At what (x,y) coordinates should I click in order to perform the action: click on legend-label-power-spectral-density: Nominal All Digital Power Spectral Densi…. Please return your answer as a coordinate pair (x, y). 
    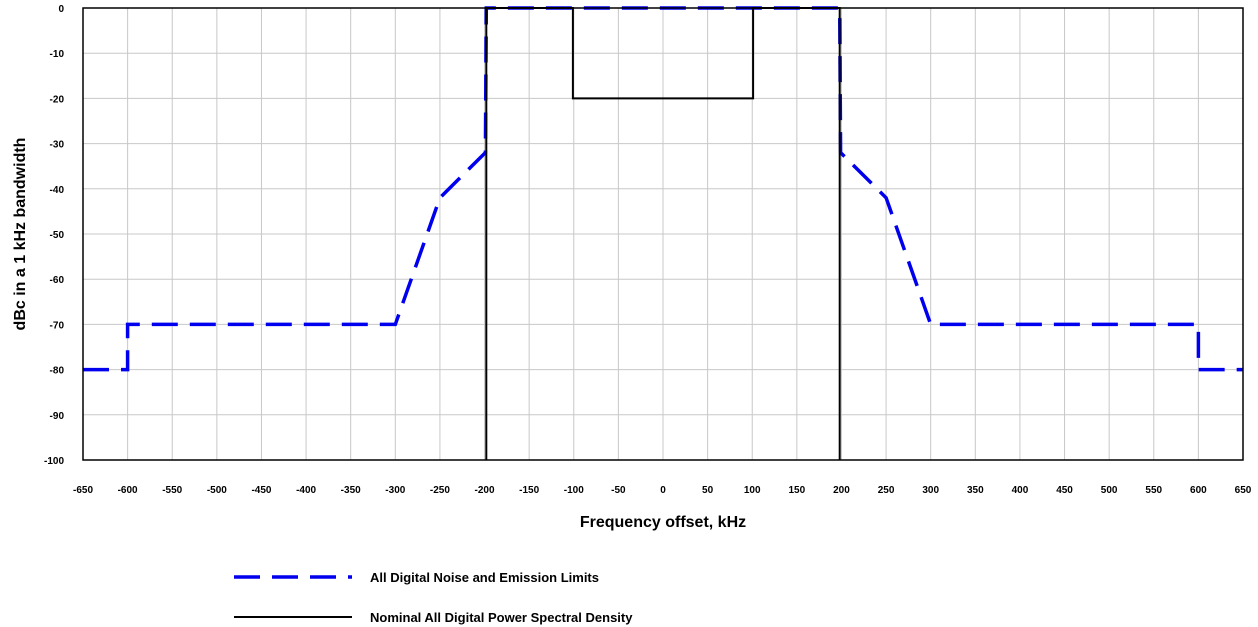
    Looking at the image, I should click on (501, 617).